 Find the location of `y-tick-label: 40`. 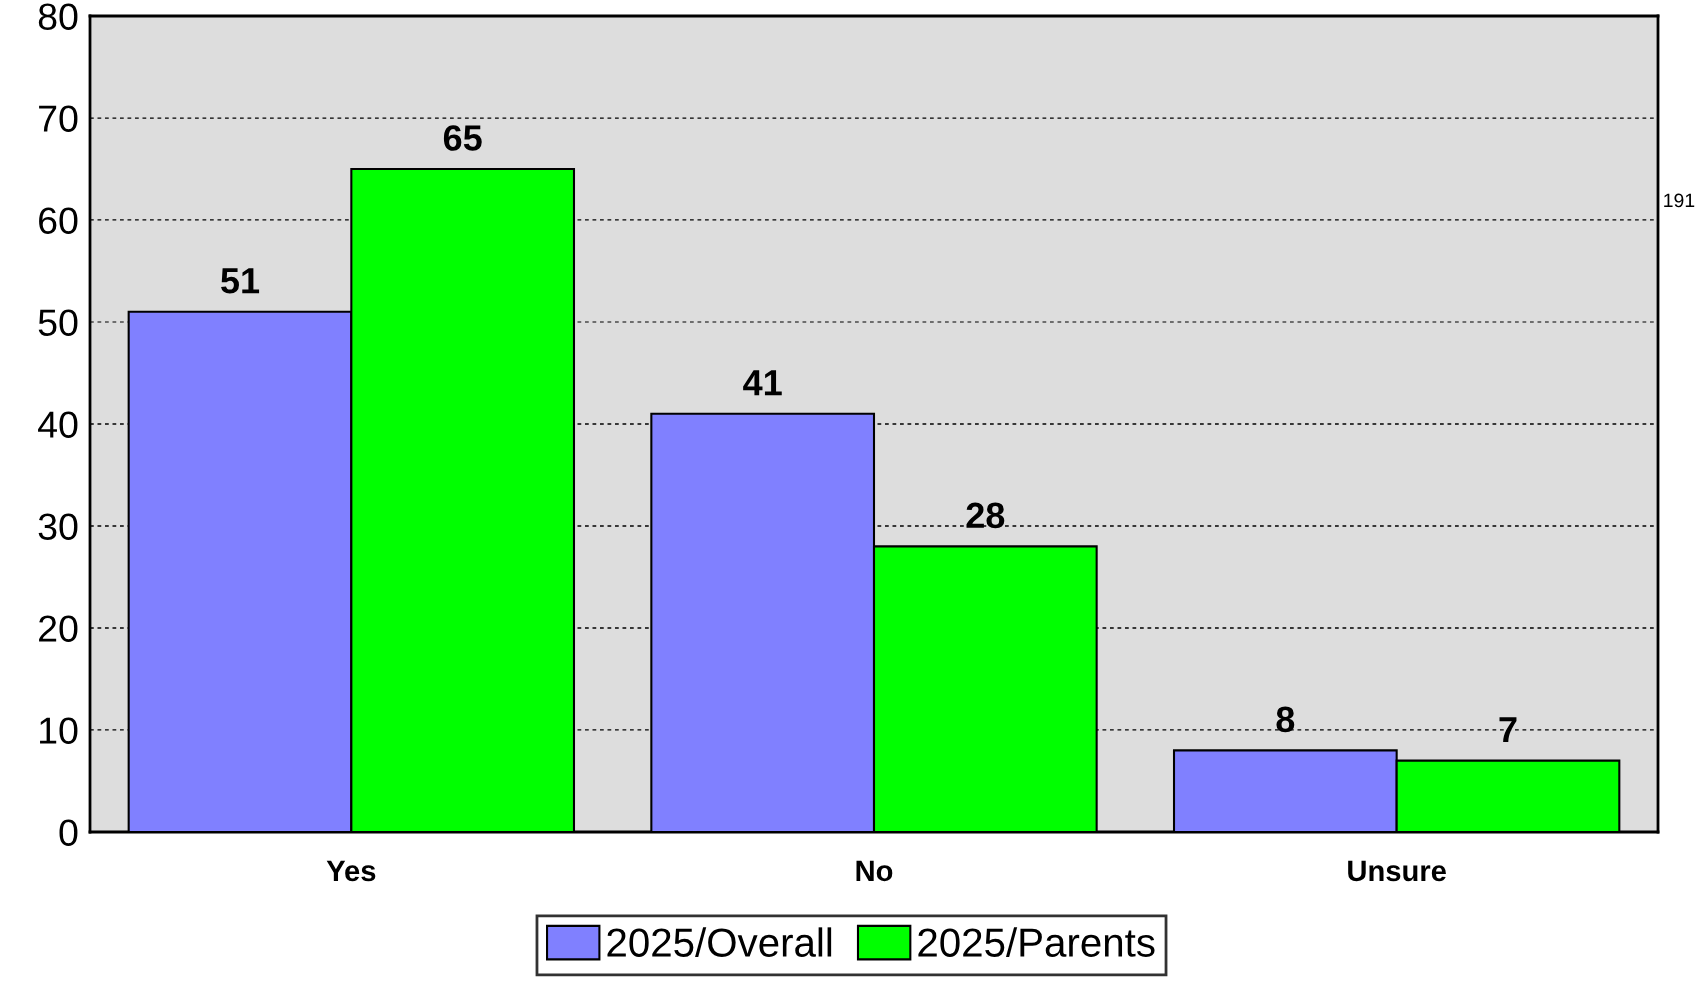

y-tick-label: 40 is located at coordinates (58, 424).